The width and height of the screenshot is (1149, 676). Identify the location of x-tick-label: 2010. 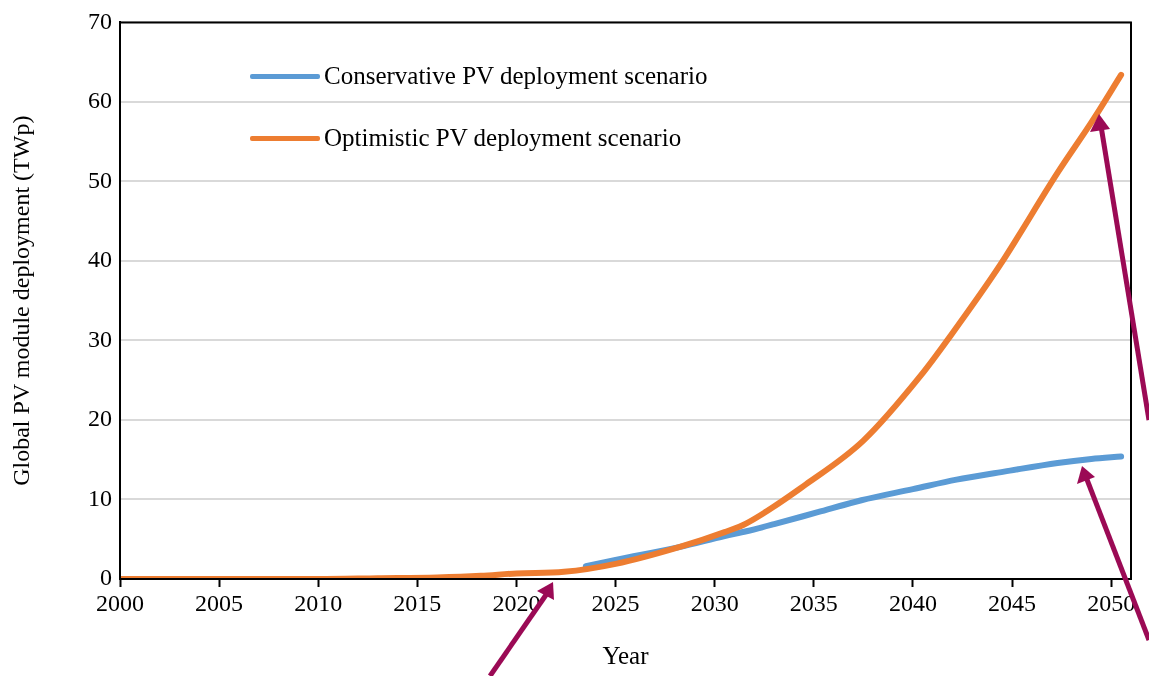
(318, 602).